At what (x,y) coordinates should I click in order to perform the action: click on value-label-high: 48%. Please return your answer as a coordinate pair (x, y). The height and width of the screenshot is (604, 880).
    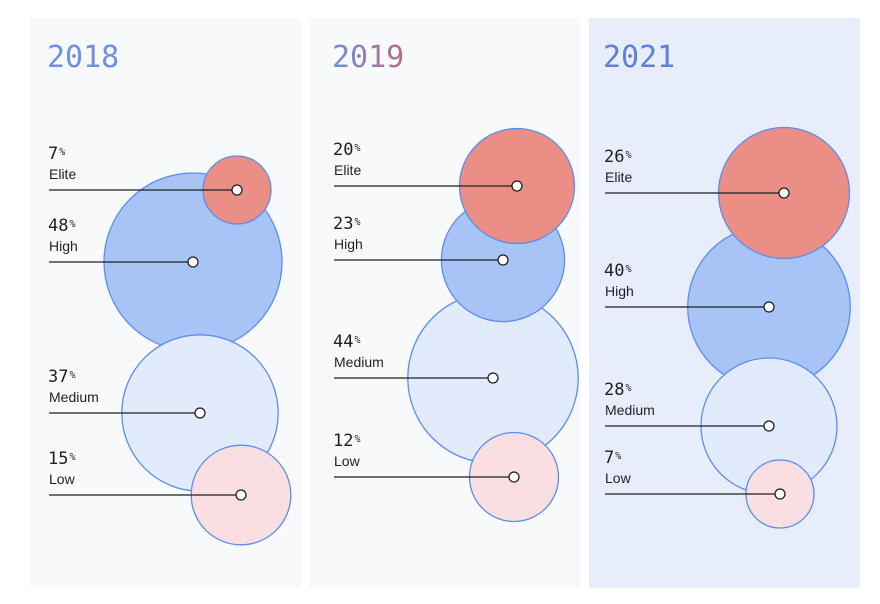
    Looking at the image, I should click on (62, 226).